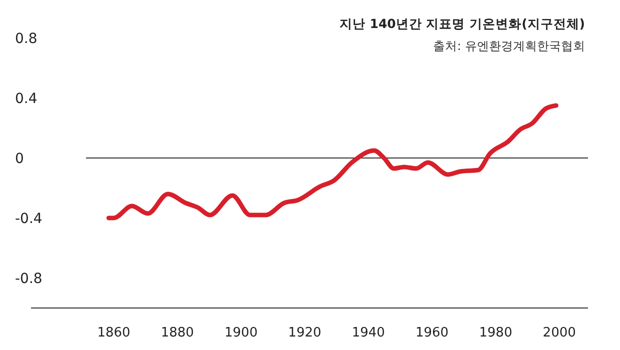 Image resolution: width=620 pixels, height=350 pixels. I want to click on x-tick-label: 1960, so click(432, 333).